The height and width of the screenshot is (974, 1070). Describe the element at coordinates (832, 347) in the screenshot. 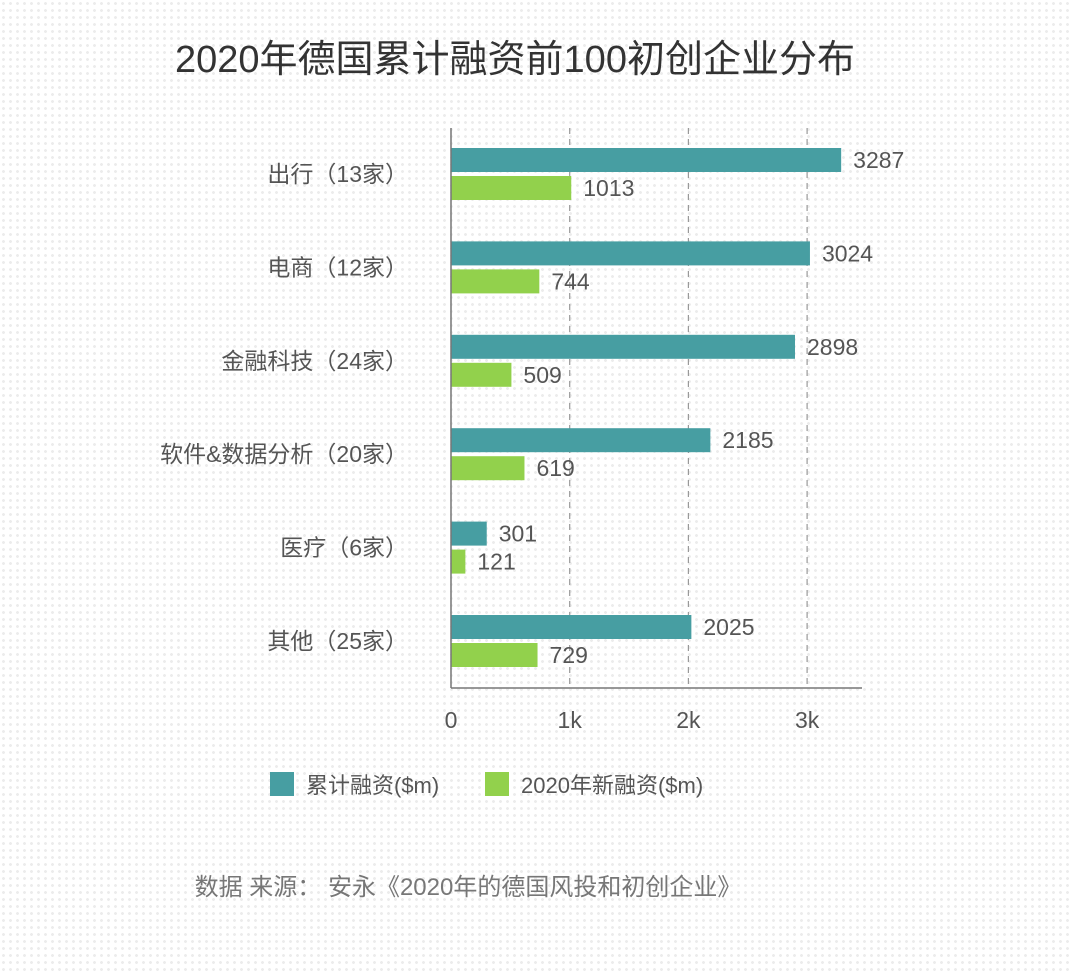

I see `data-label-cumulative-2: 2898` at that location.